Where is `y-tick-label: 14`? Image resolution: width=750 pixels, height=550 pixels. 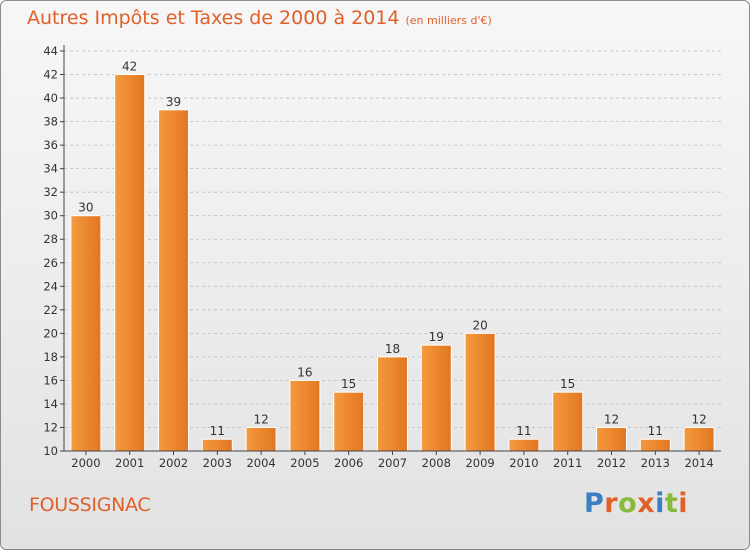 y-tick-label: 14 is located at coordinates (50, 404).